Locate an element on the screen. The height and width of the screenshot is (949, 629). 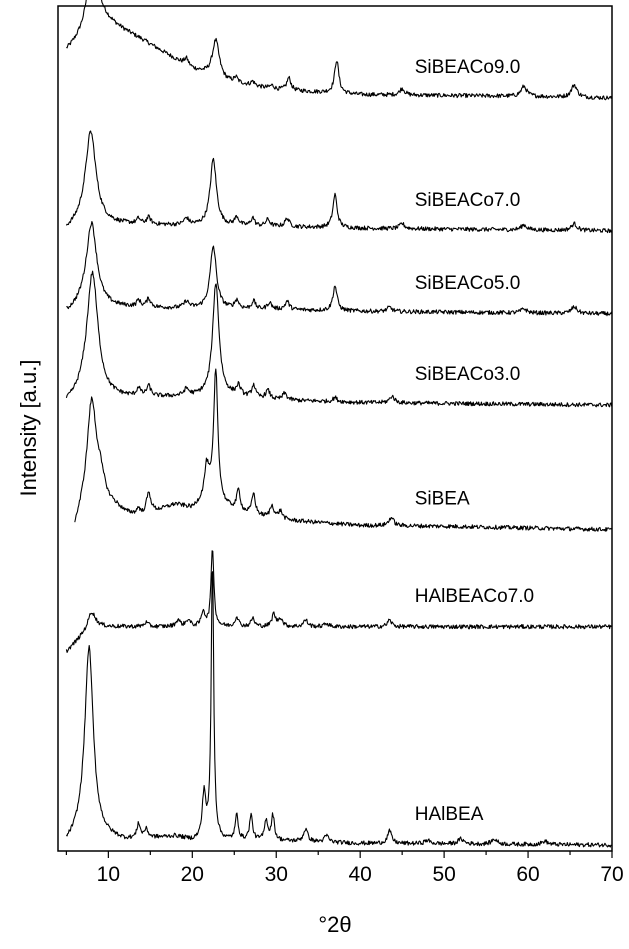
x-tick-label: 50 is located at coordinates (443, 874).